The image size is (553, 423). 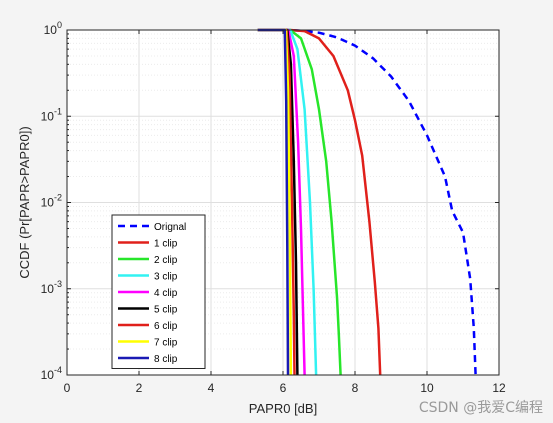 I want to click on legend-entry-label: 5 clip, so click(x=166, y=310).